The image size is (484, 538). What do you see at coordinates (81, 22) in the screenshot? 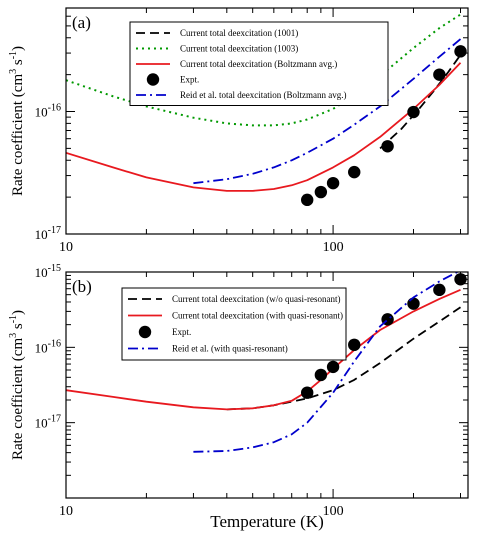
I see `panel-label: (a)` at bounding box center [81, 22].